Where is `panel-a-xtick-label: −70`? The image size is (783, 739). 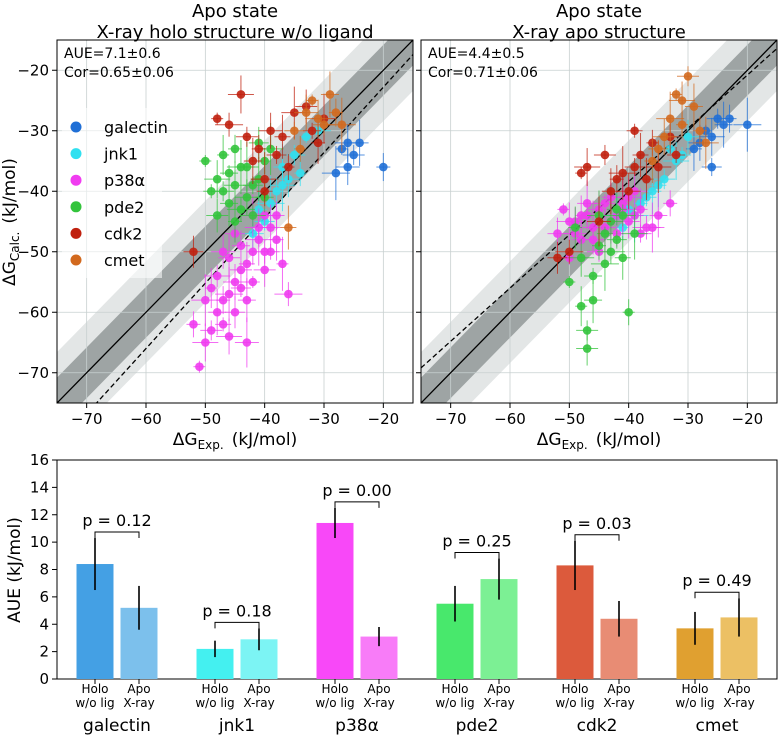
panel-a-xtick-label: −70 is located at coordinates (87, 419).